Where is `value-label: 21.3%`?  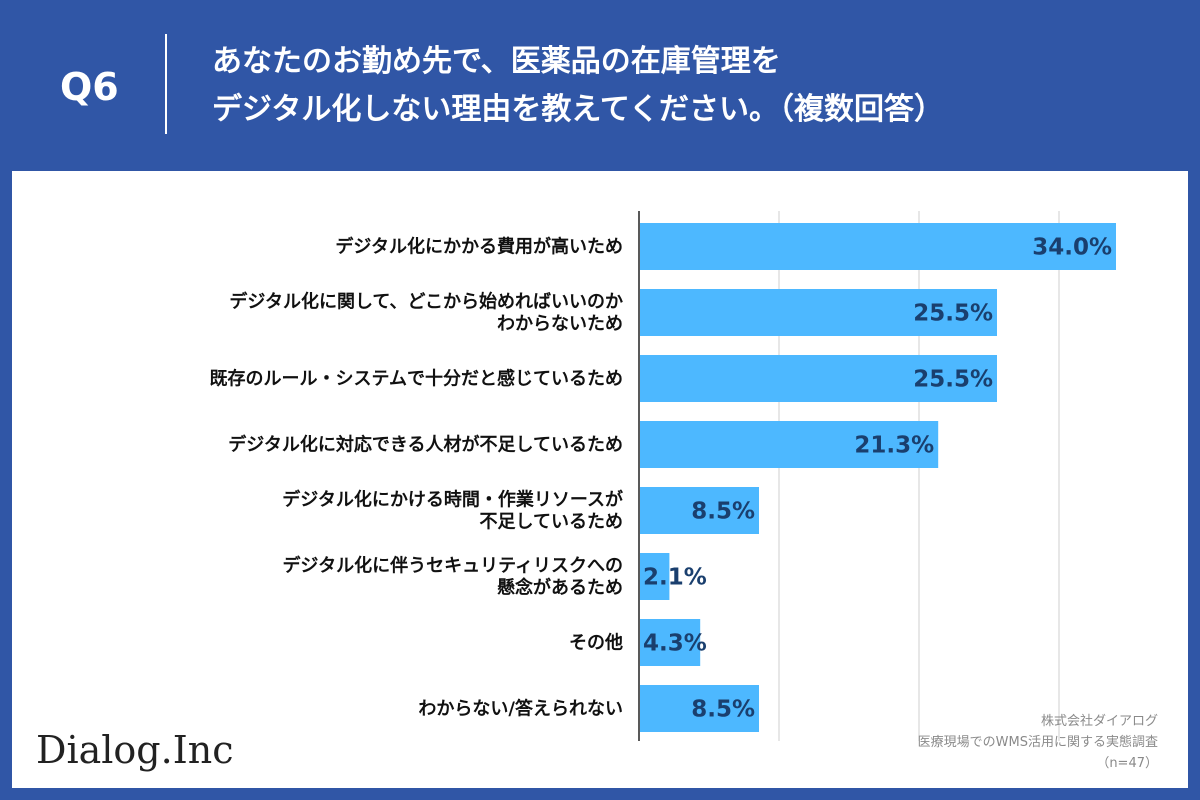 value-label: 21.3% is located at coordinates (894, 446).